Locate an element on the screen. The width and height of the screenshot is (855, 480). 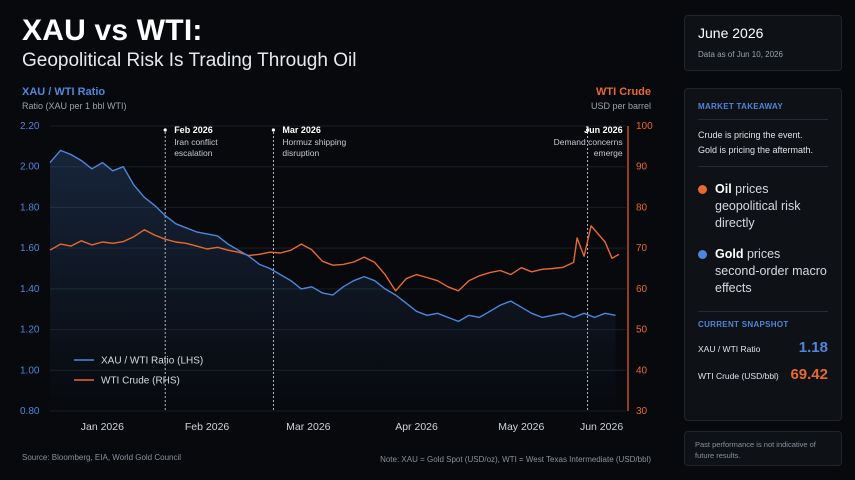
legend-label: WTI Crude (RHS) is located at coordinates (140, 381).